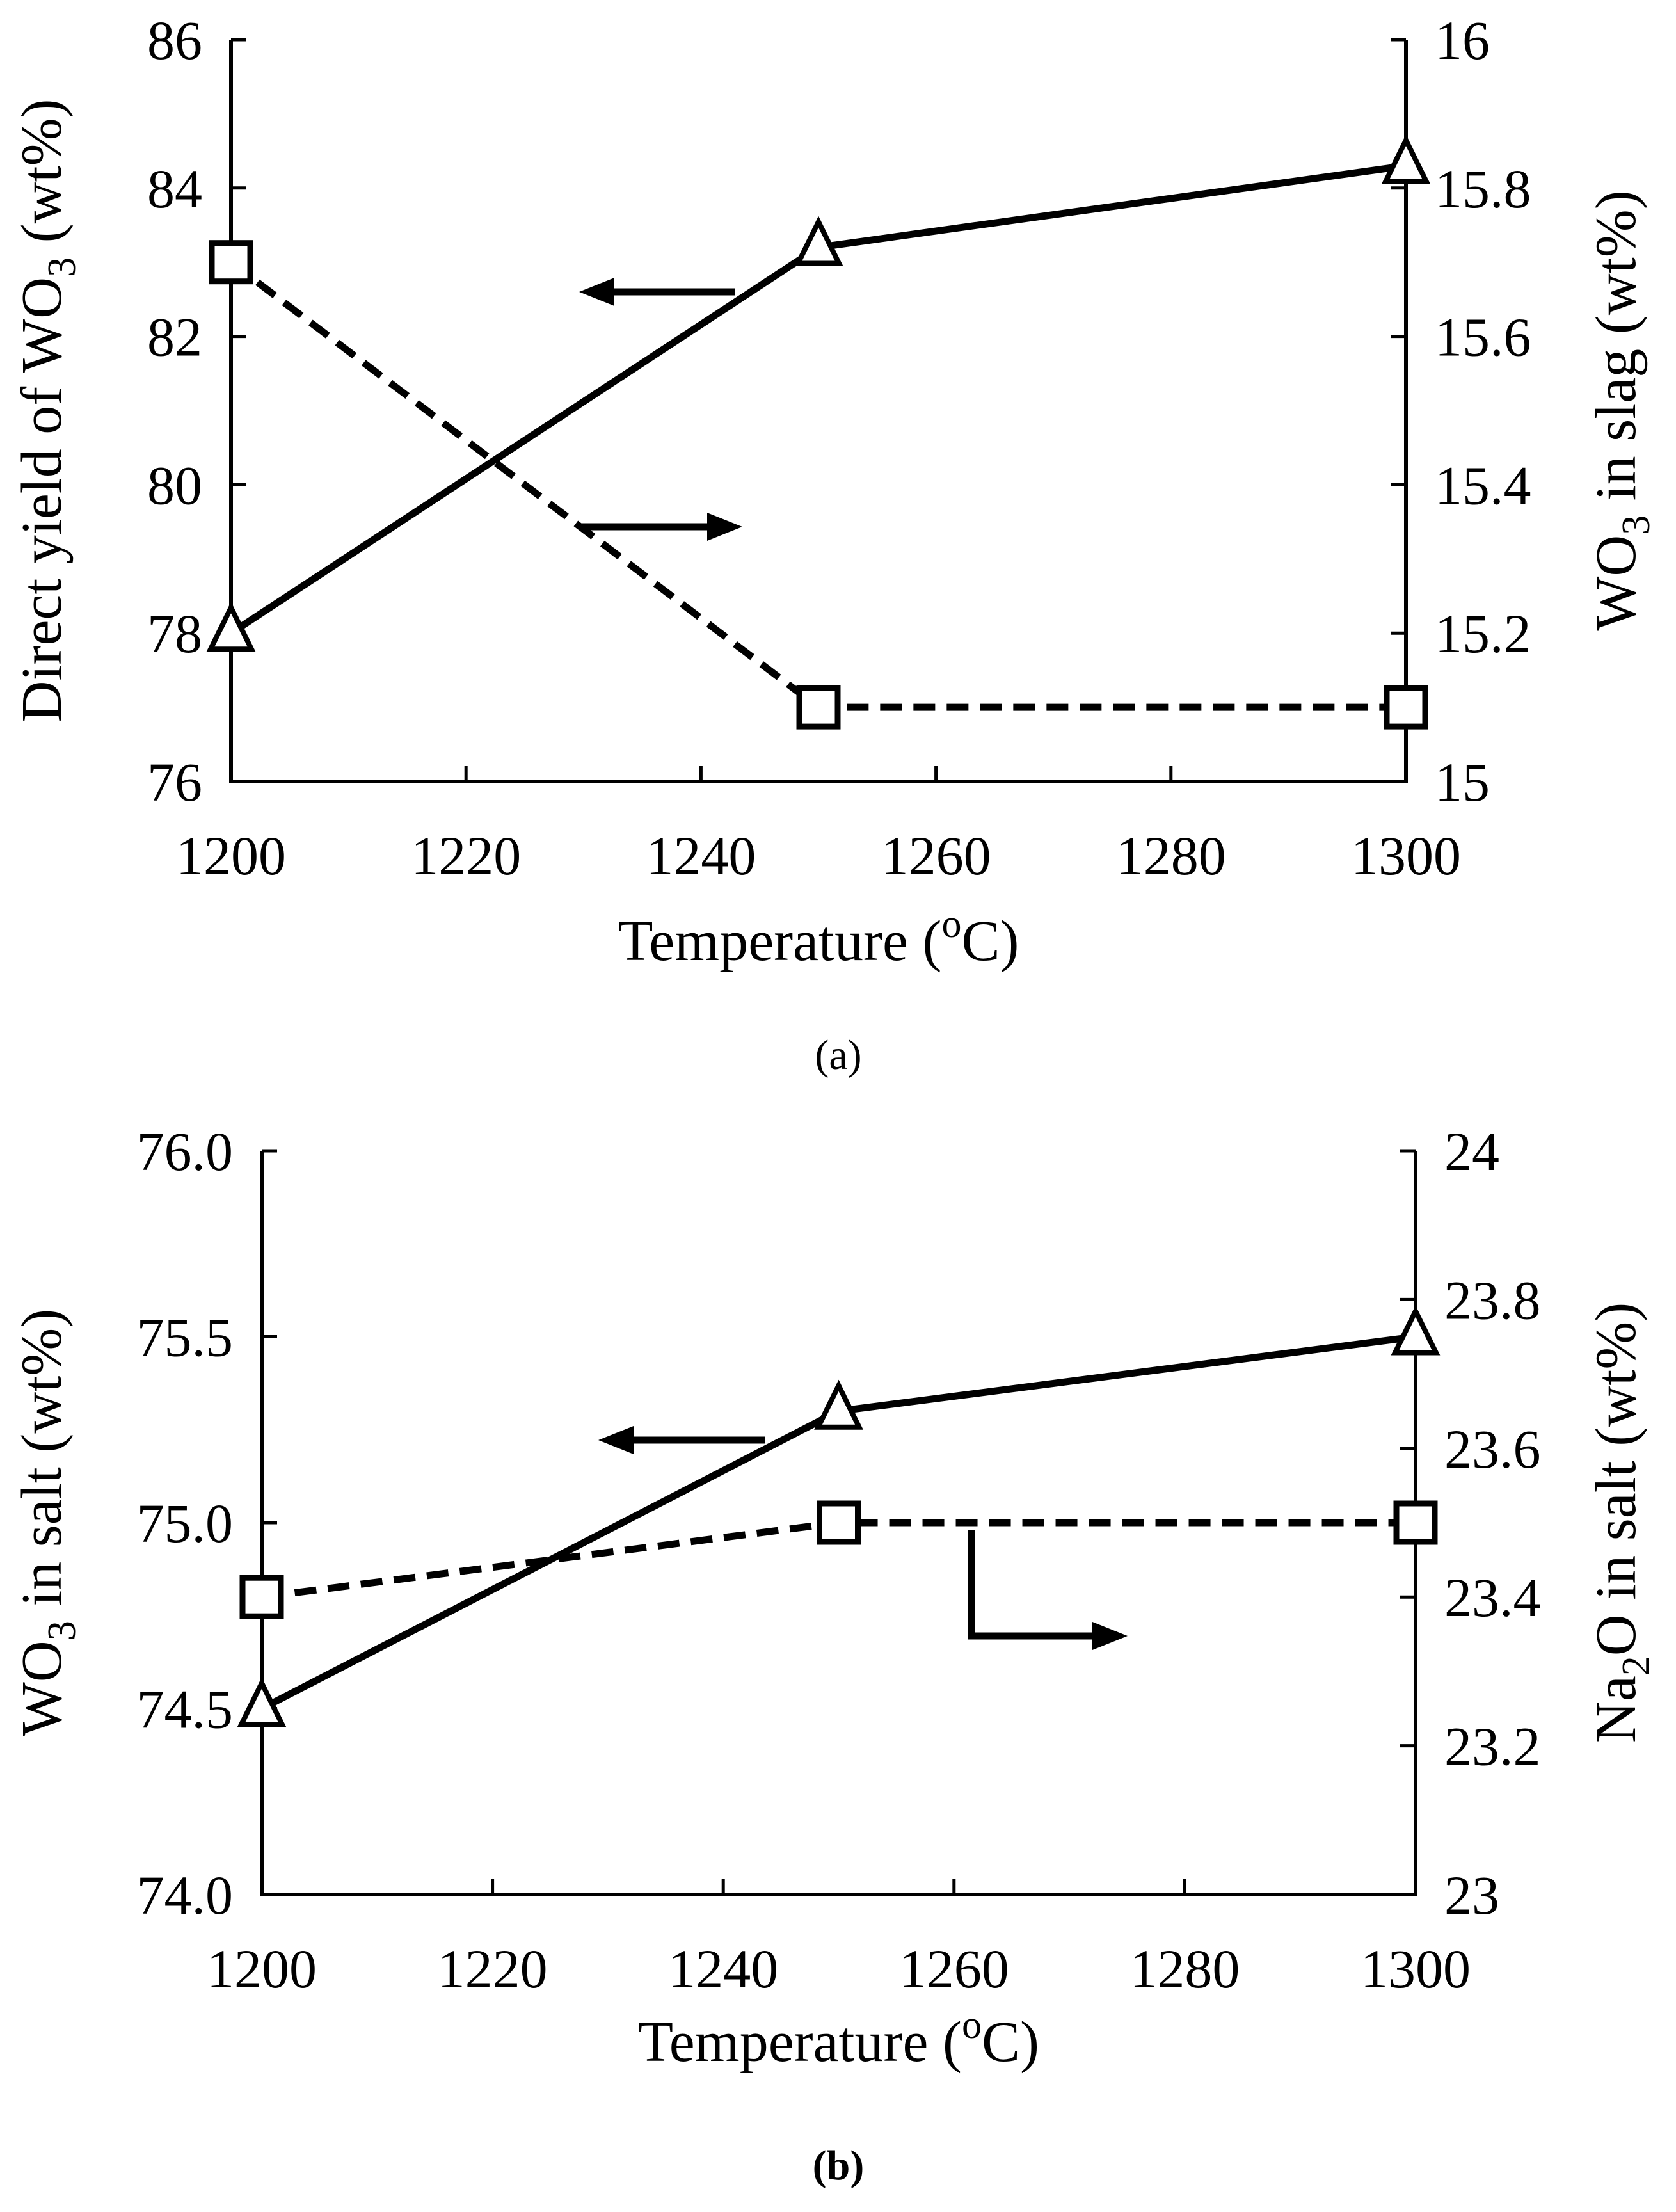 The width and height of the screenshot is (1676, 2212). I want to click on y-right-axis-label-sub: 3, so click(1636, 525).